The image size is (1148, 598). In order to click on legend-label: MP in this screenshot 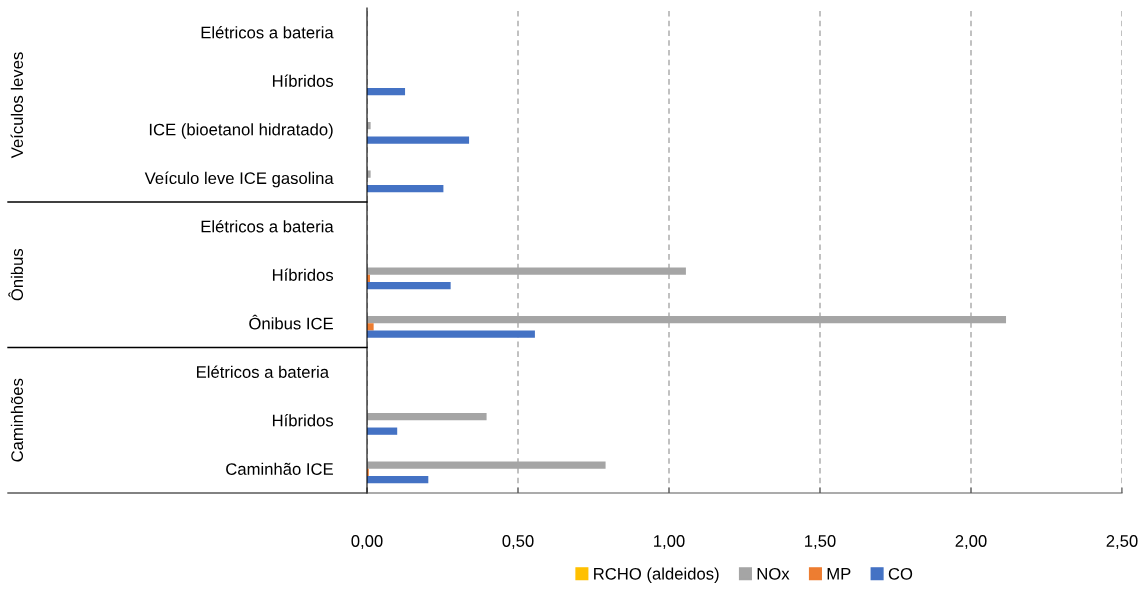, I will do `click(839, 574)`.